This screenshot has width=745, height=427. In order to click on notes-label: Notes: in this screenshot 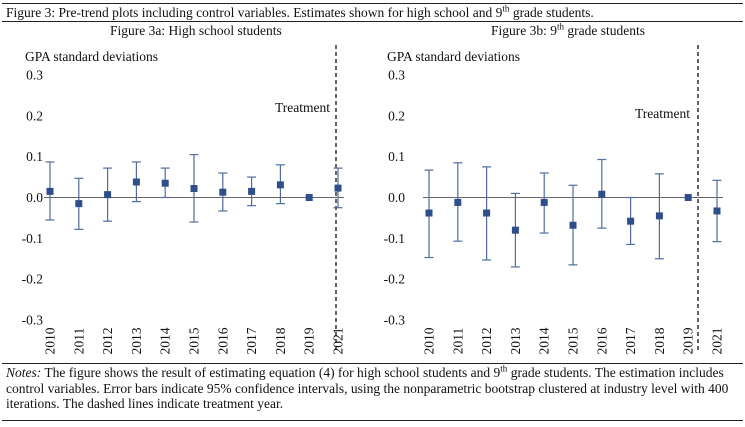, I will do `click(24, 372)`.